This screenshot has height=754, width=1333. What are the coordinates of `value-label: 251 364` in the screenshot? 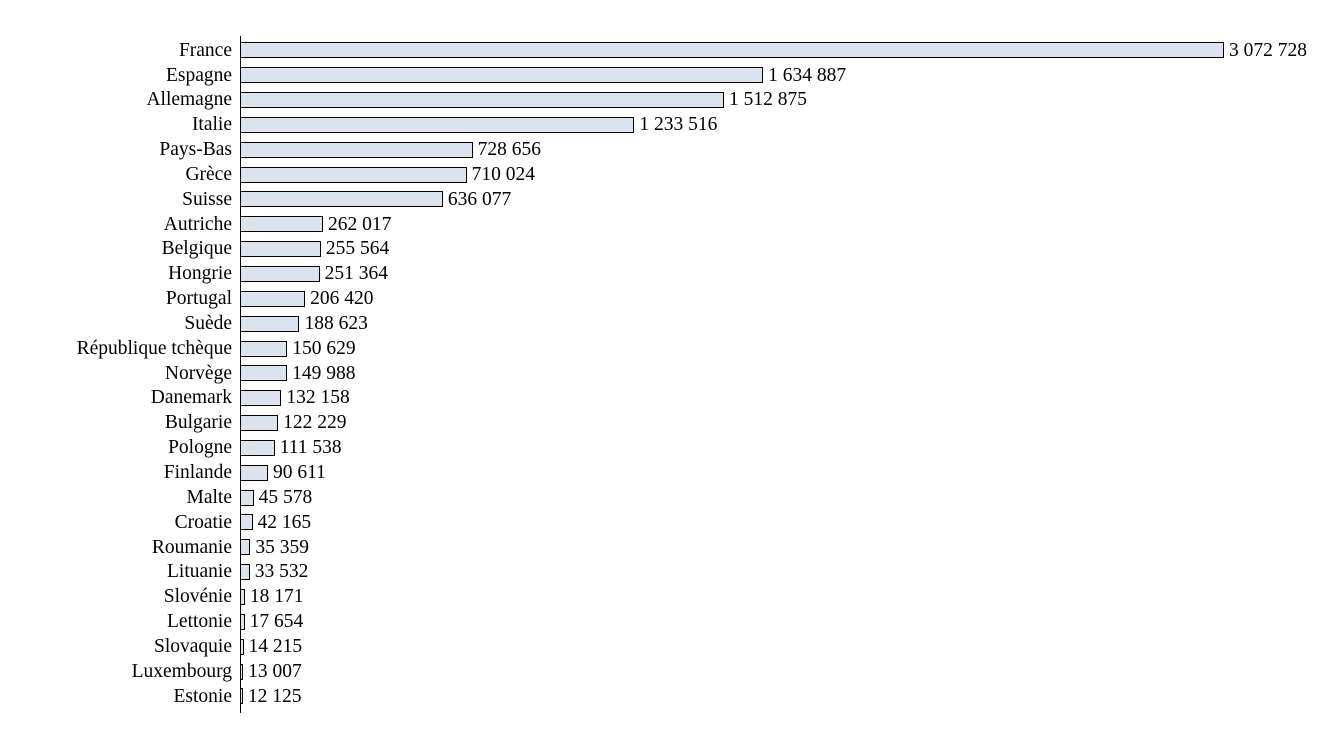 It's located at (356, 274).